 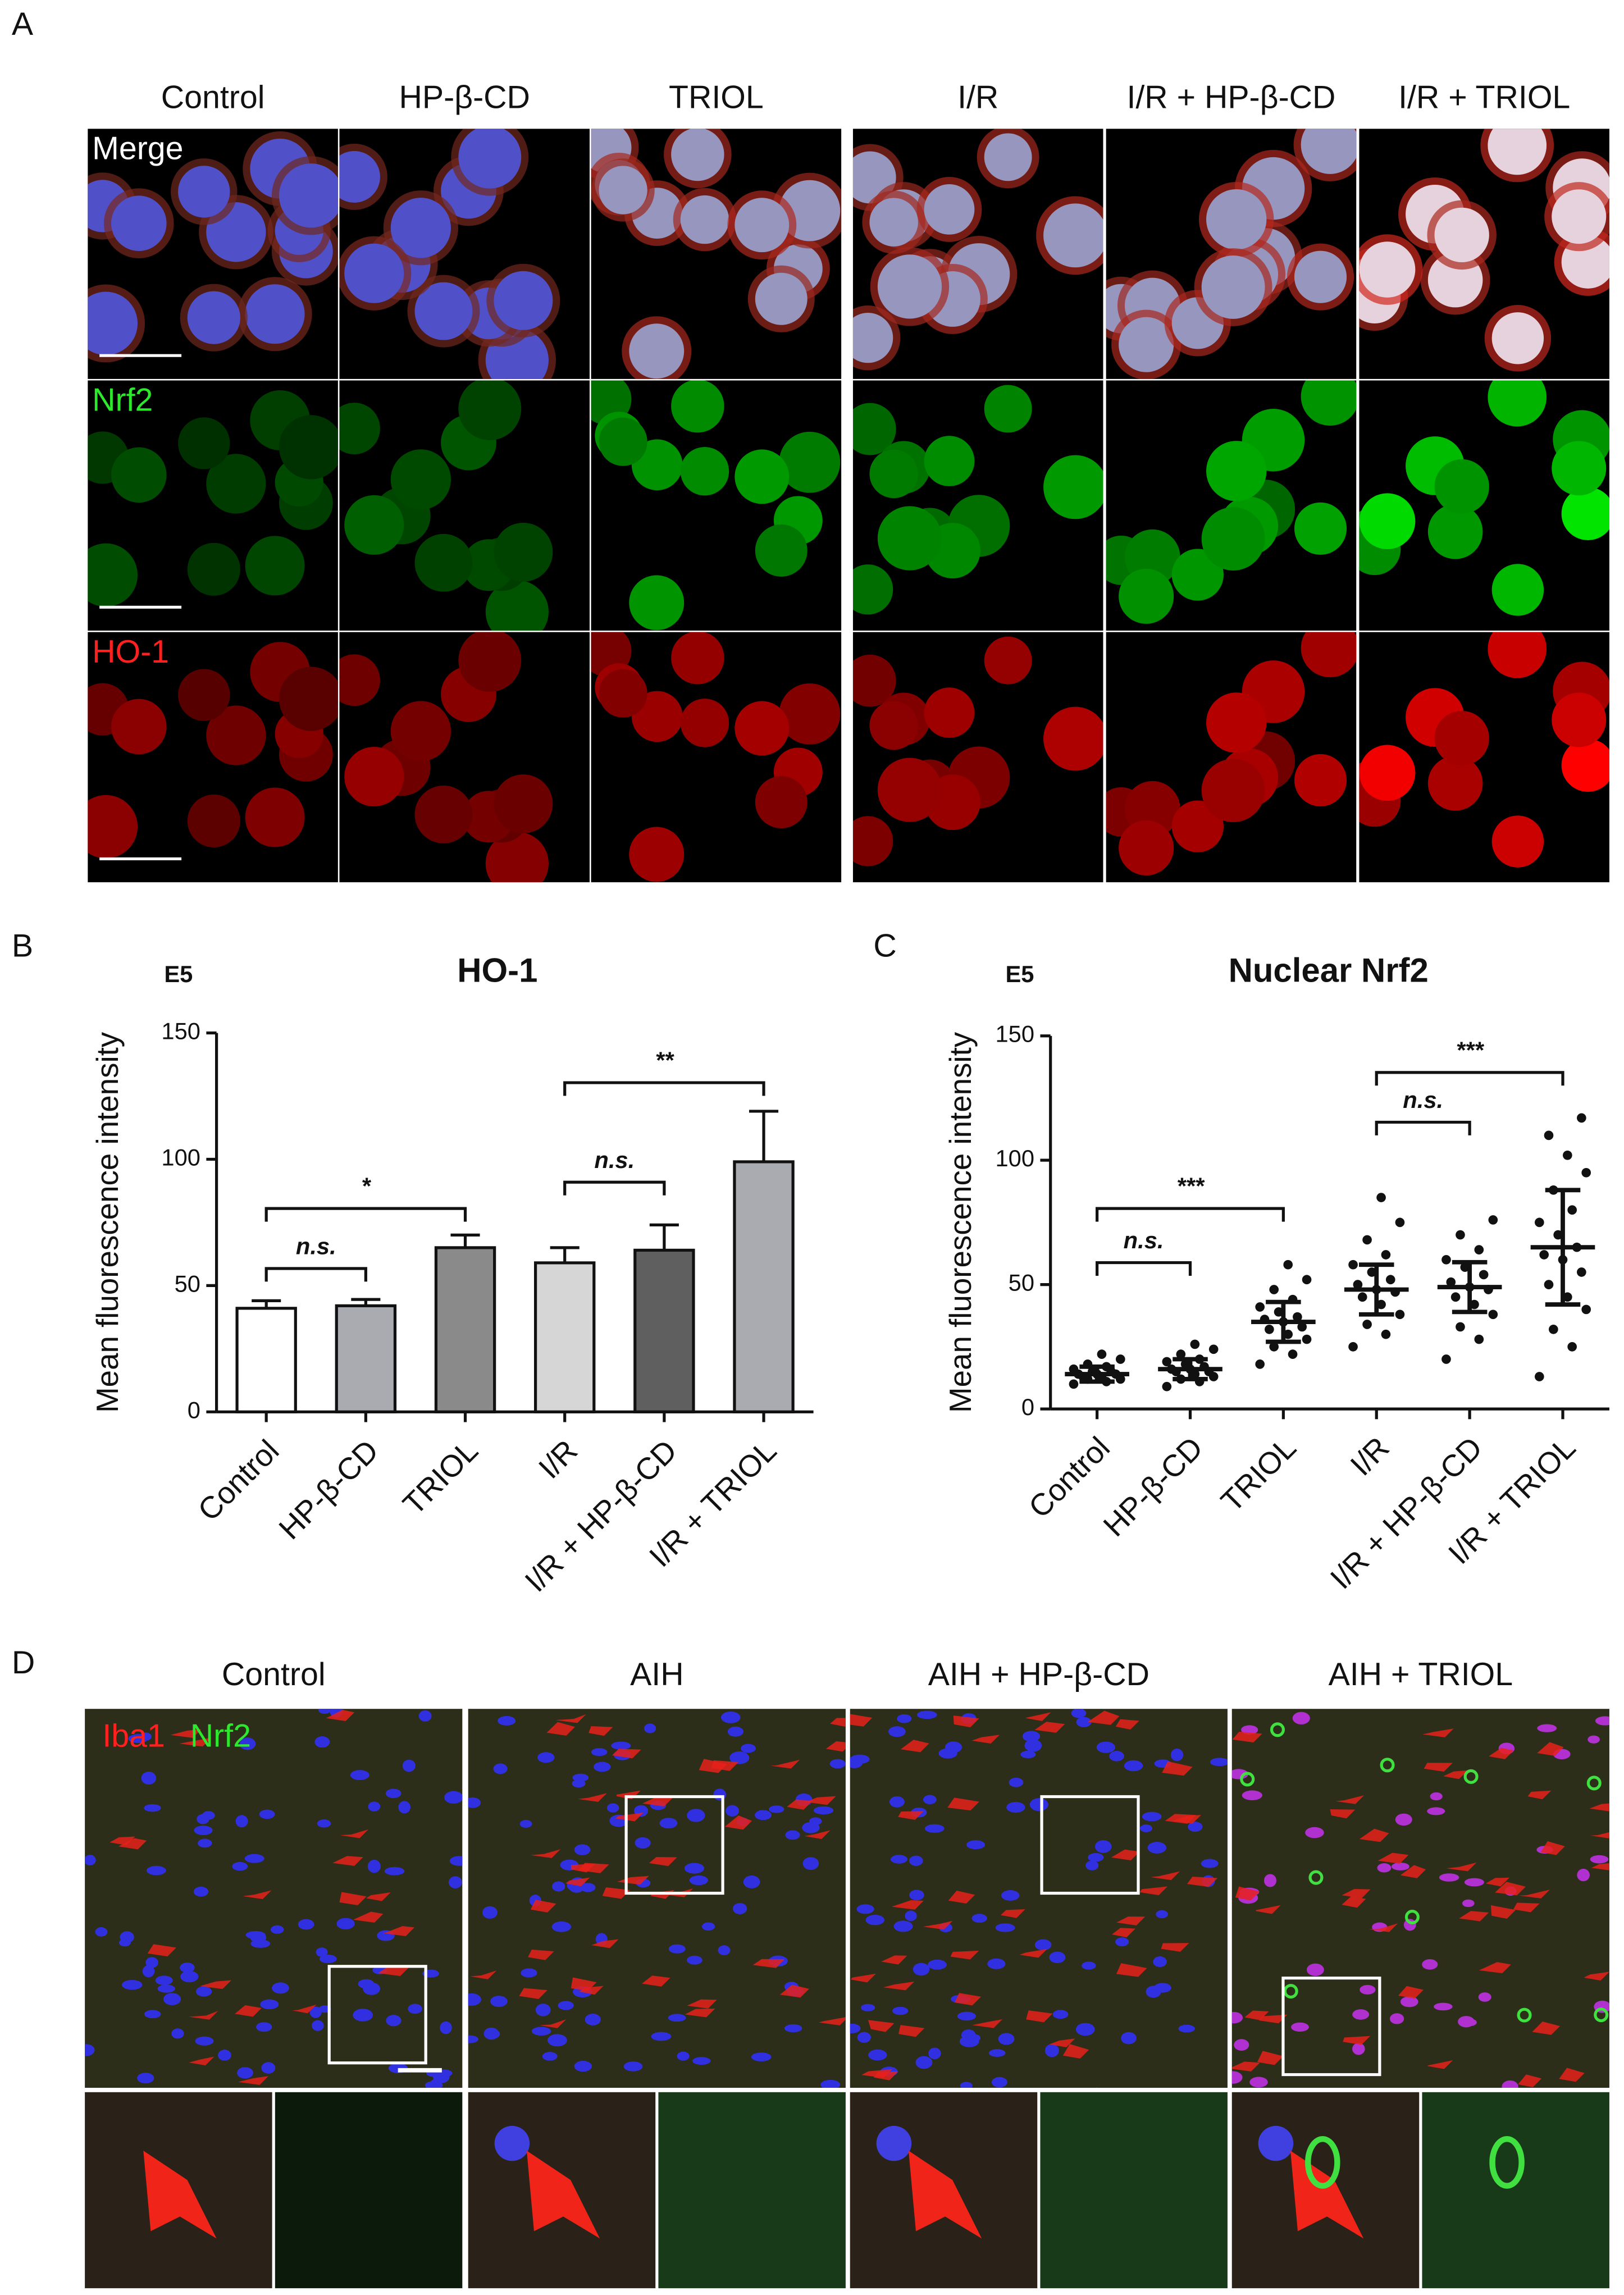 I want to click on inset-nucleus, so click(x=894, y=2143).